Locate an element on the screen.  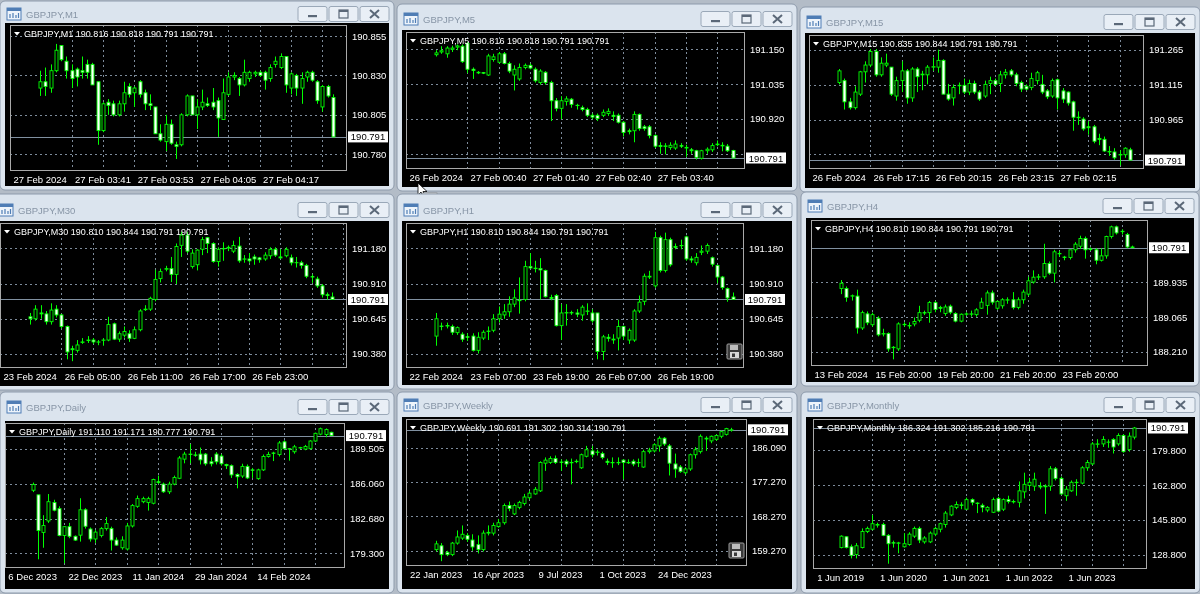
x-tick-label: 16 Apr 2023 is located at coordinates (498, 574).